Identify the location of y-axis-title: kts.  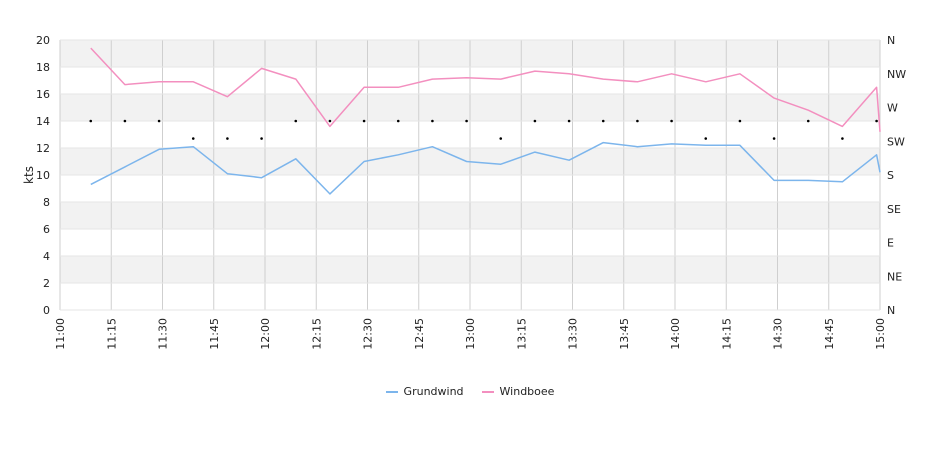
(29, 175).